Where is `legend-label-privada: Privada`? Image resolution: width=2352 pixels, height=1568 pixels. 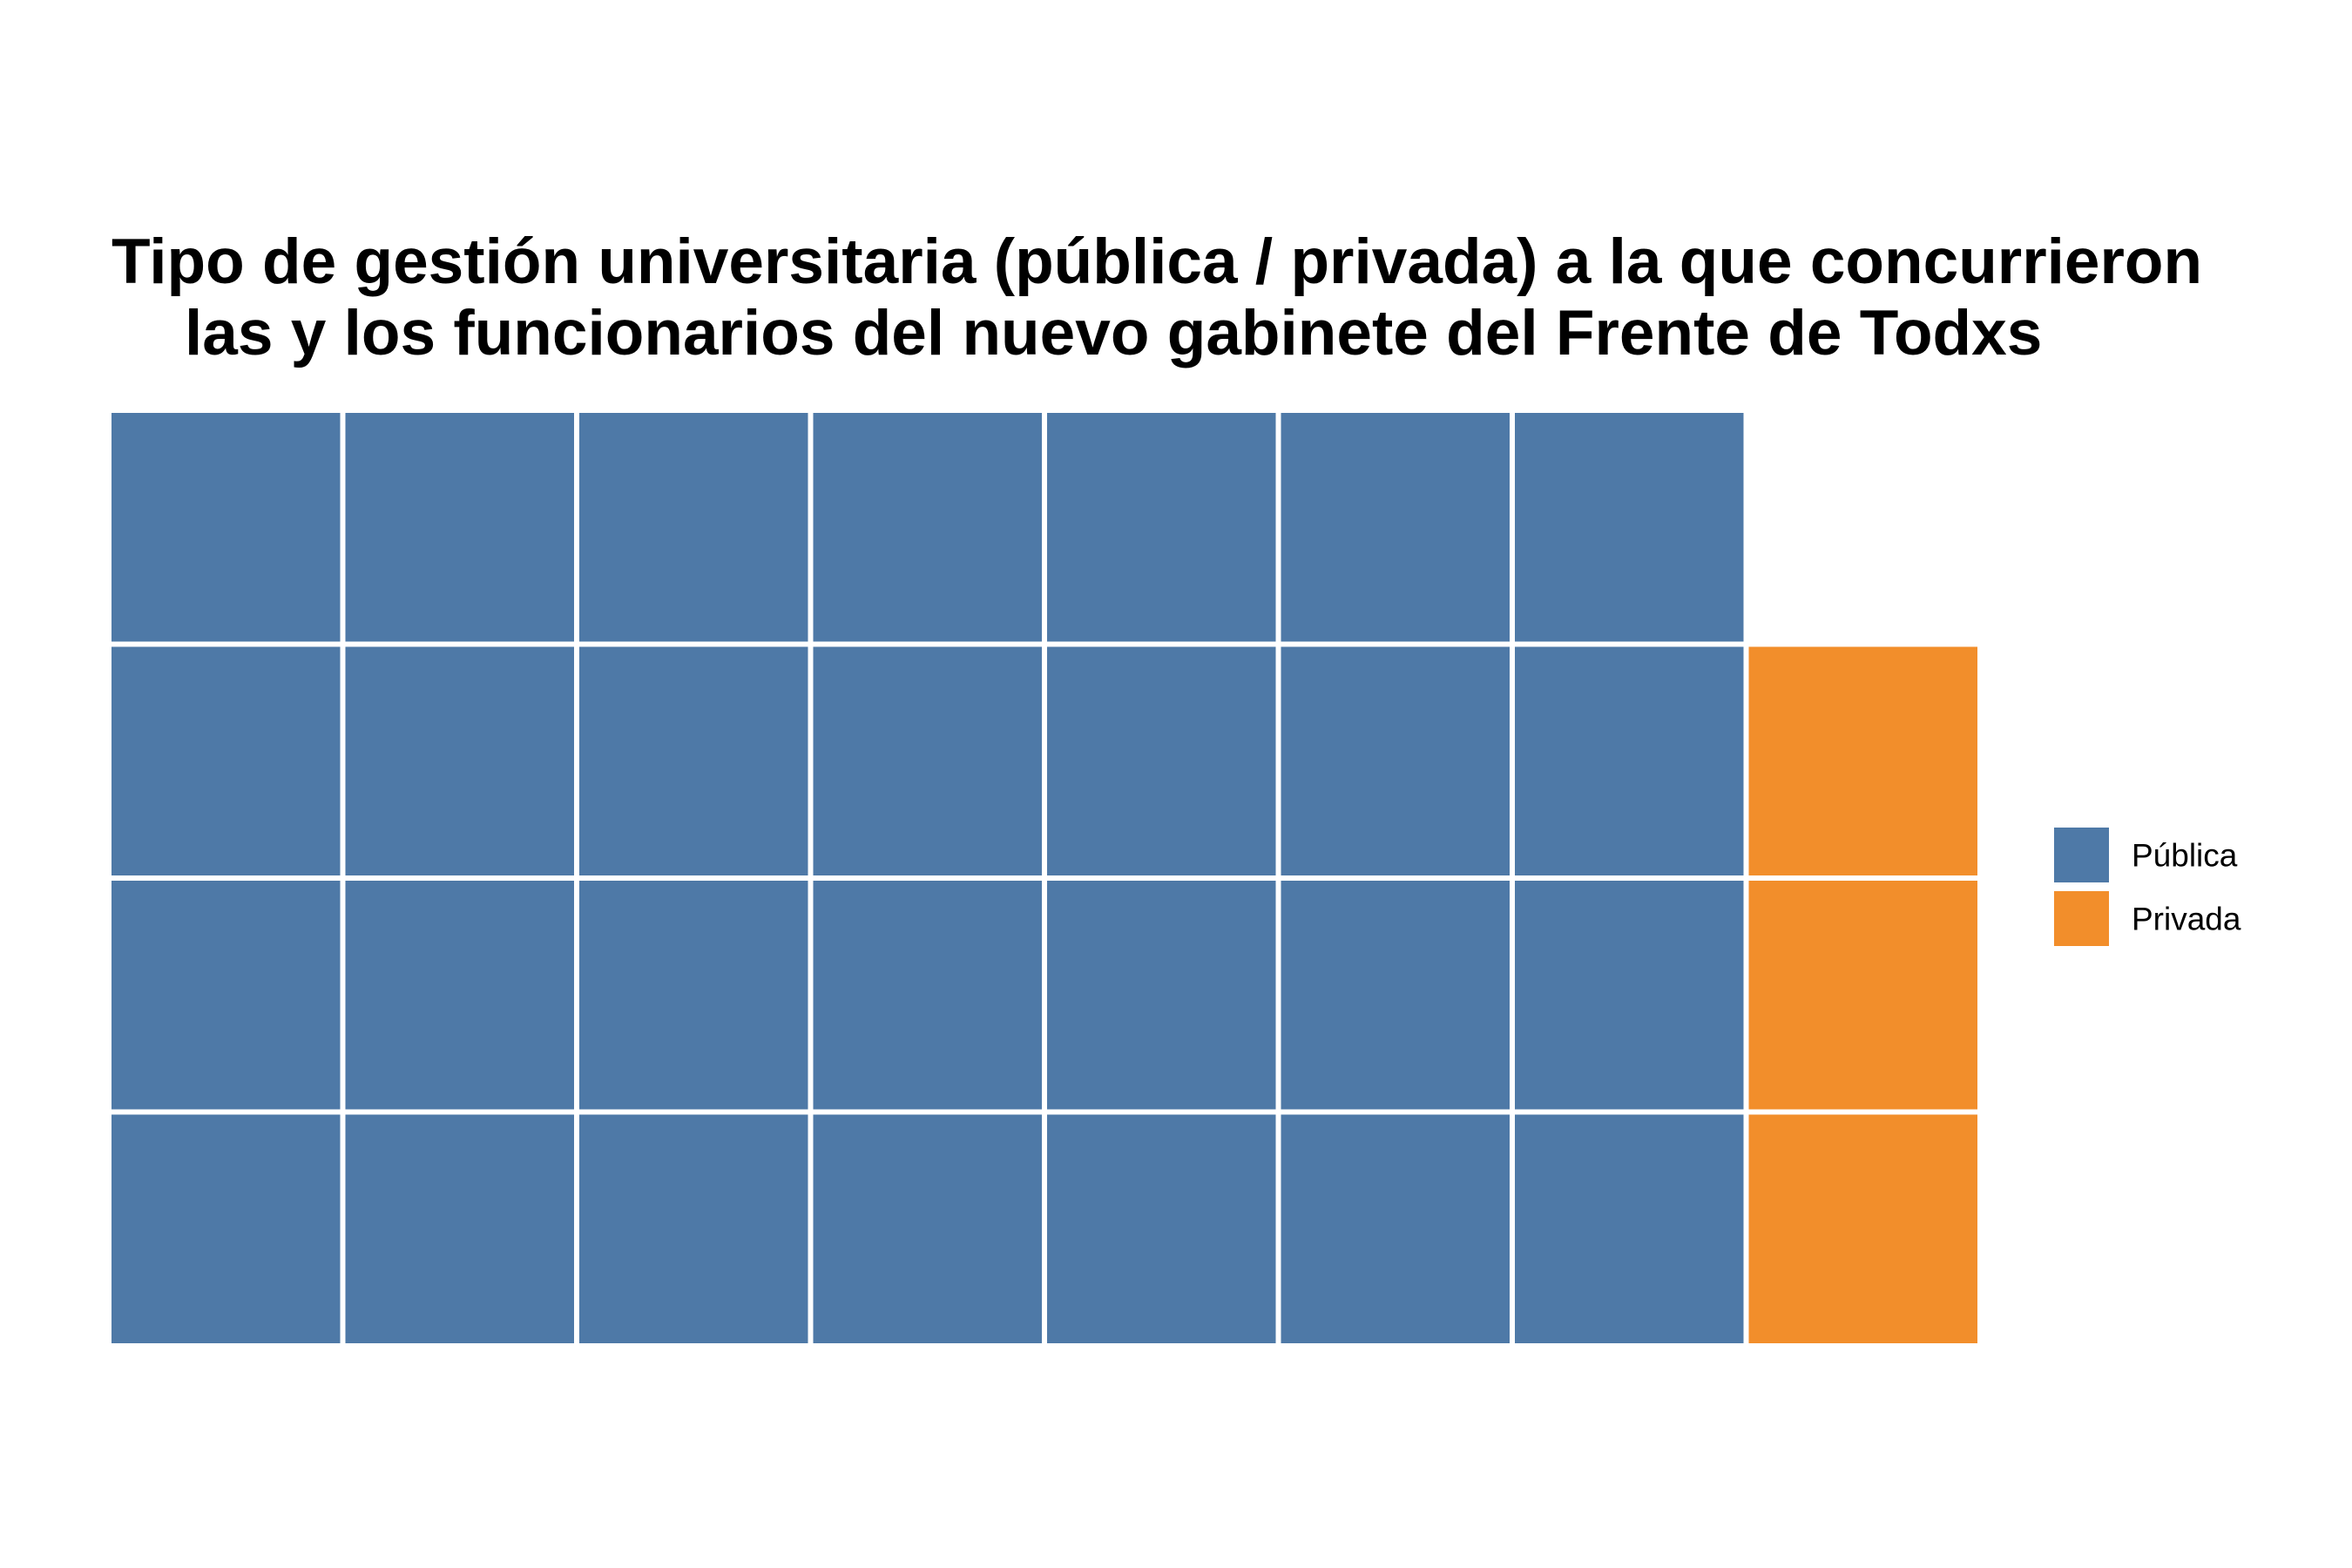
legend-label-privada: Privada is located at coordinates (2186, 919).